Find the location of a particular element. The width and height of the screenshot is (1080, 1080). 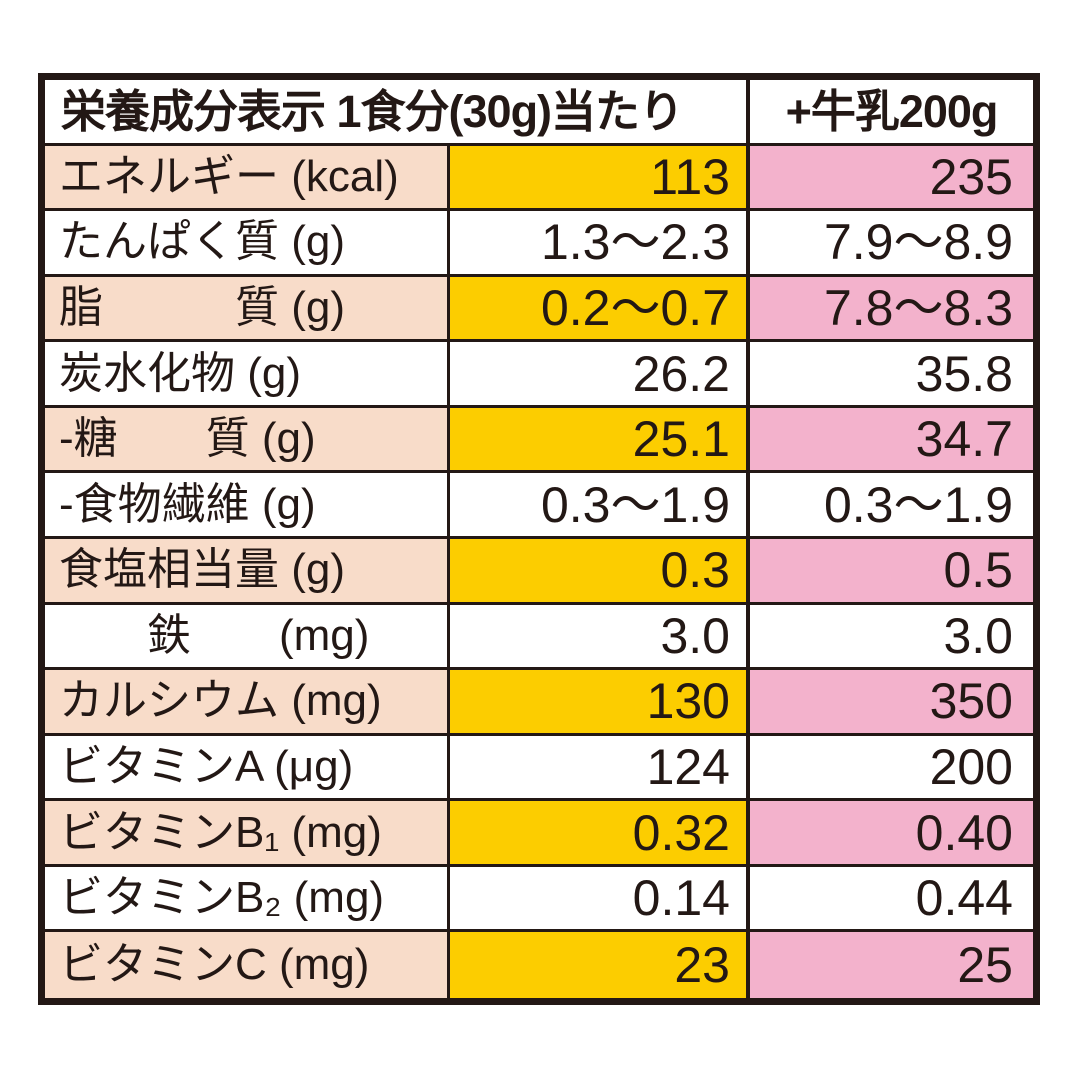

per-serving-value: 0.3〜1.9 is located at coordinates (600, 506).